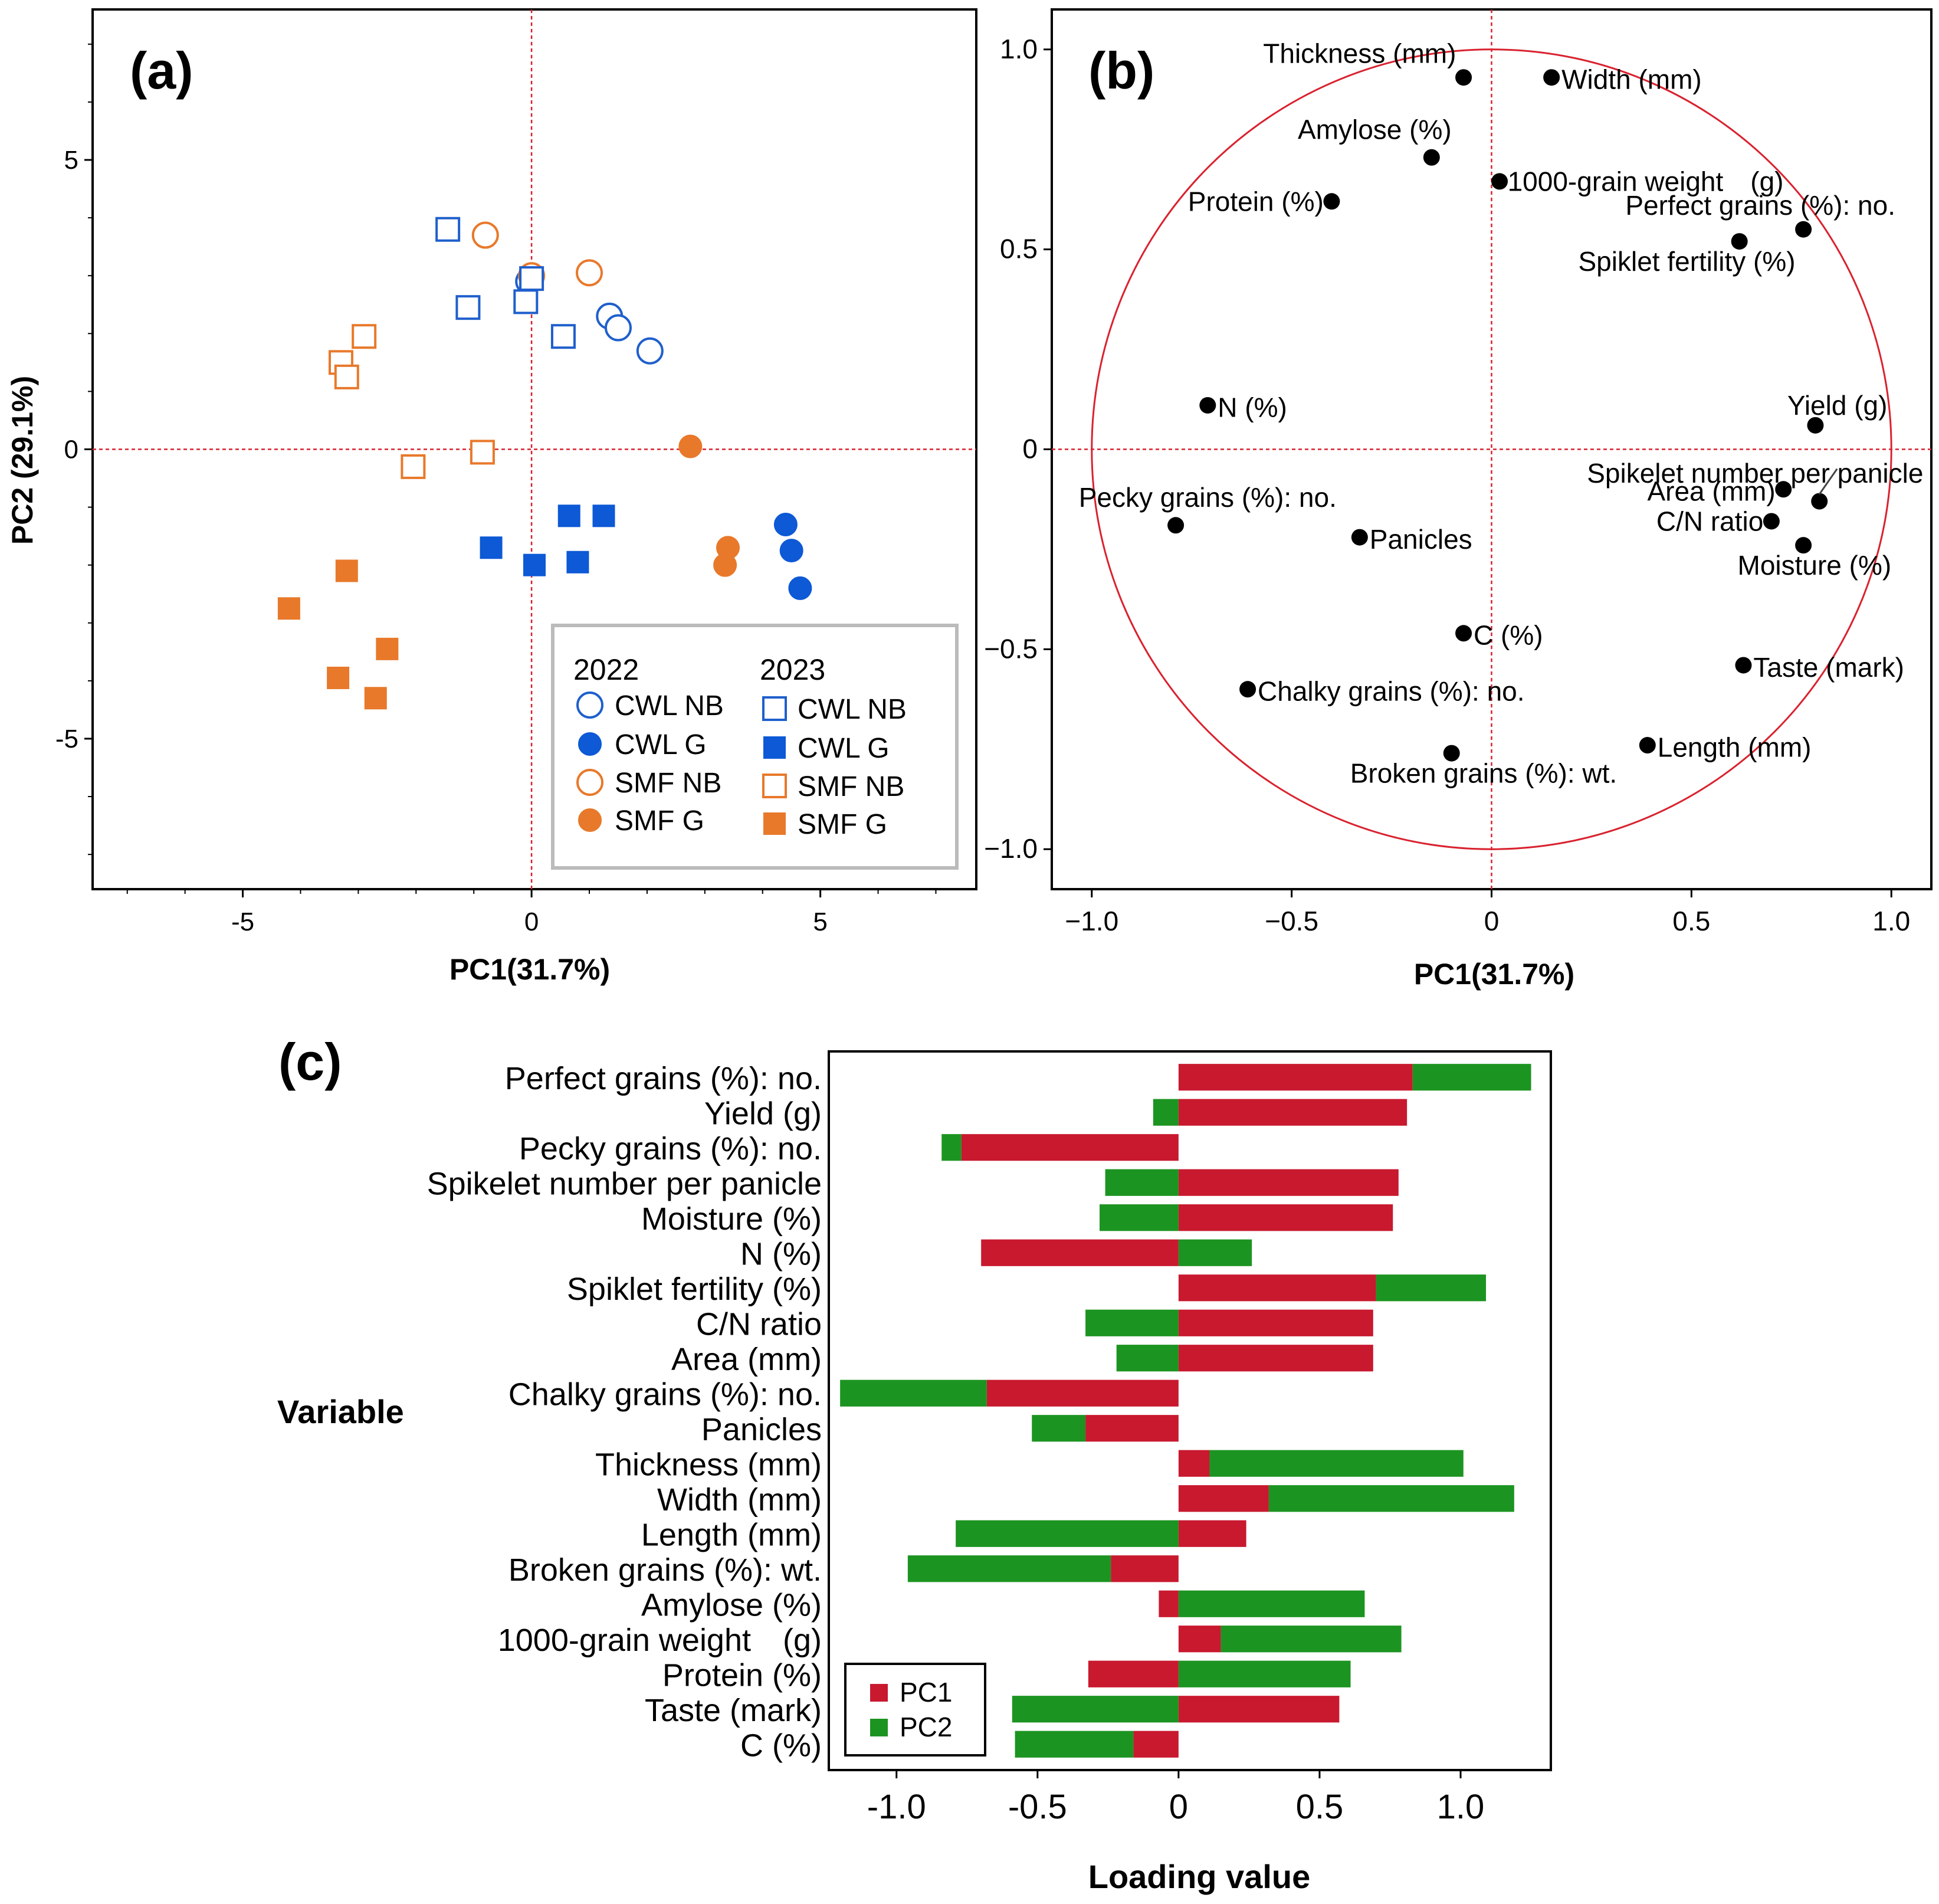 This screenshot has height=1904, width=1939. Describe the element at coordinates (763, 1113) in the screenshot. I see `category-label: Yield (g)` at that location.